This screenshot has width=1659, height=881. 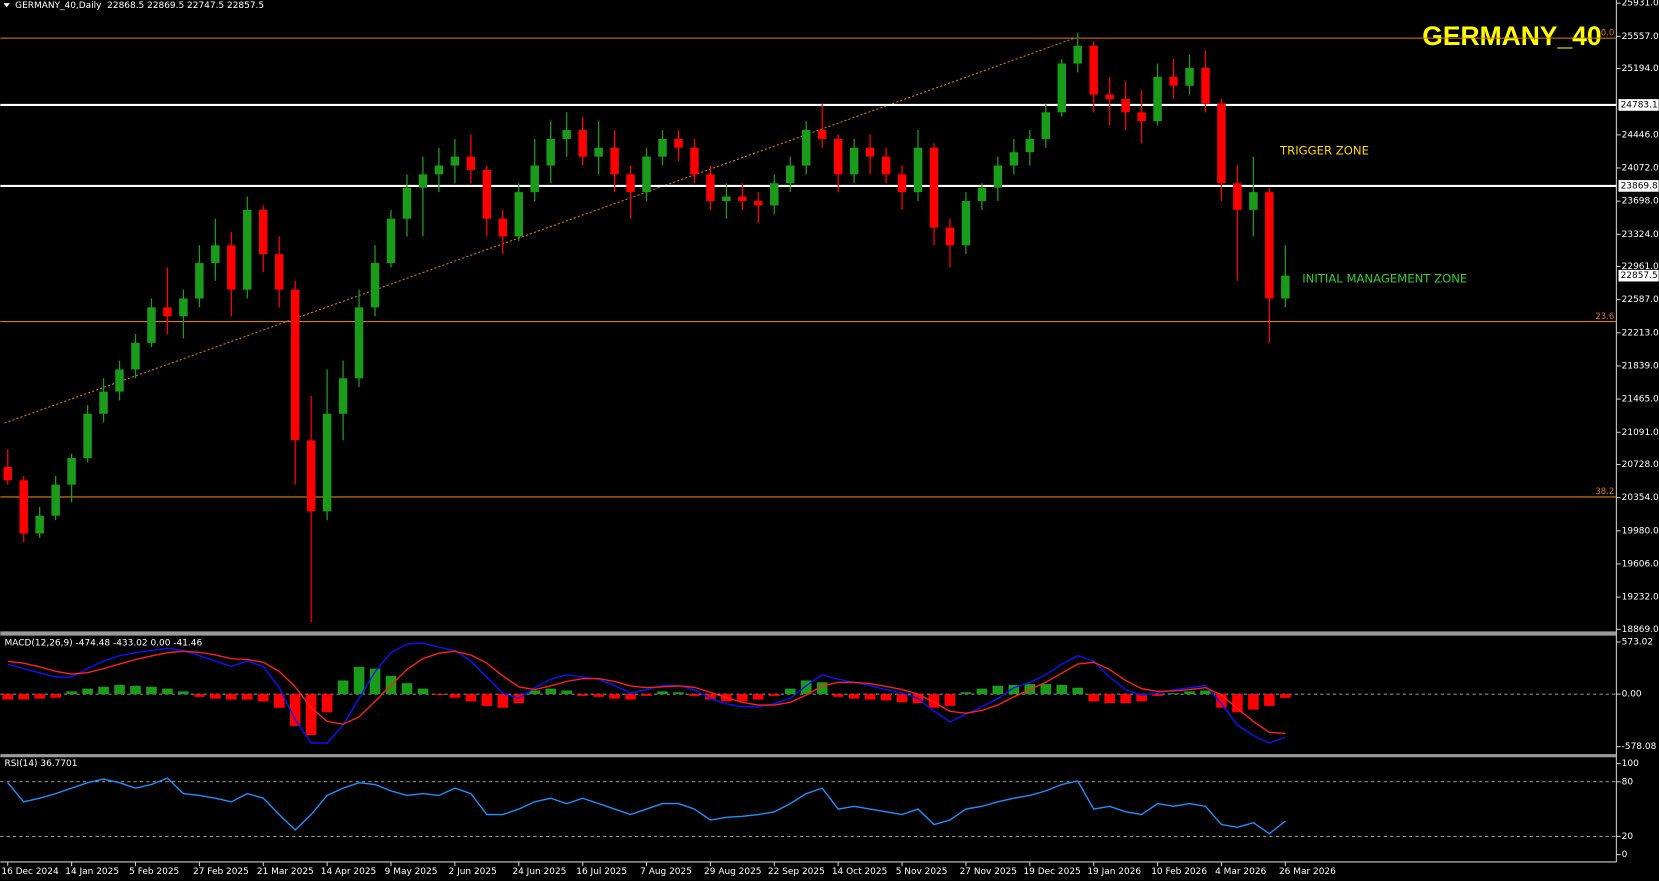 I want to click on y-tick-label: 25931.0, so click(x=1640, y=4).